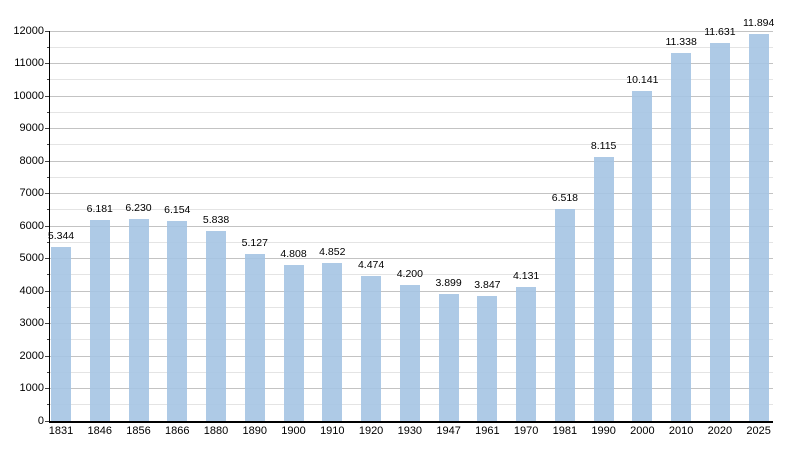 This screenshot has width=800, height=450. I want to click on x-axis-label: 1866, so click(177, 431).